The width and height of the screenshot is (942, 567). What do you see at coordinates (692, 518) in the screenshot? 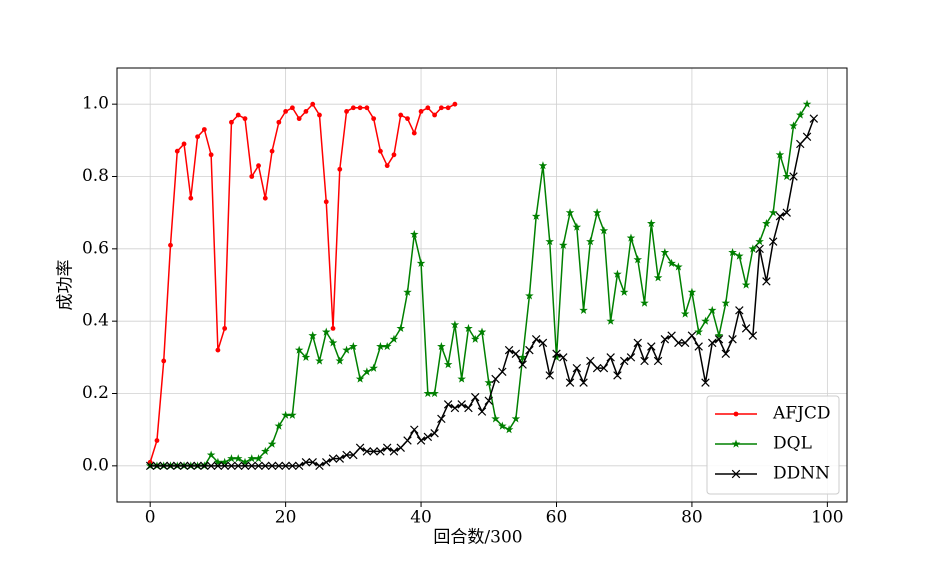
I see `x-tick-label: 80` at bounding box center [692, 518].